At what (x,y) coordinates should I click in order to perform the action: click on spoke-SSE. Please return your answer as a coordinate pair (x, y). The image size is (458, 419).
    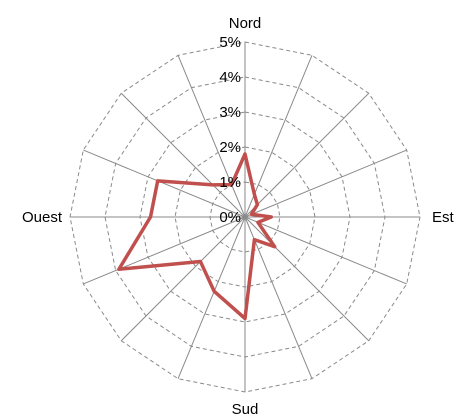
    Looking at the image, I should click on (278, 297).